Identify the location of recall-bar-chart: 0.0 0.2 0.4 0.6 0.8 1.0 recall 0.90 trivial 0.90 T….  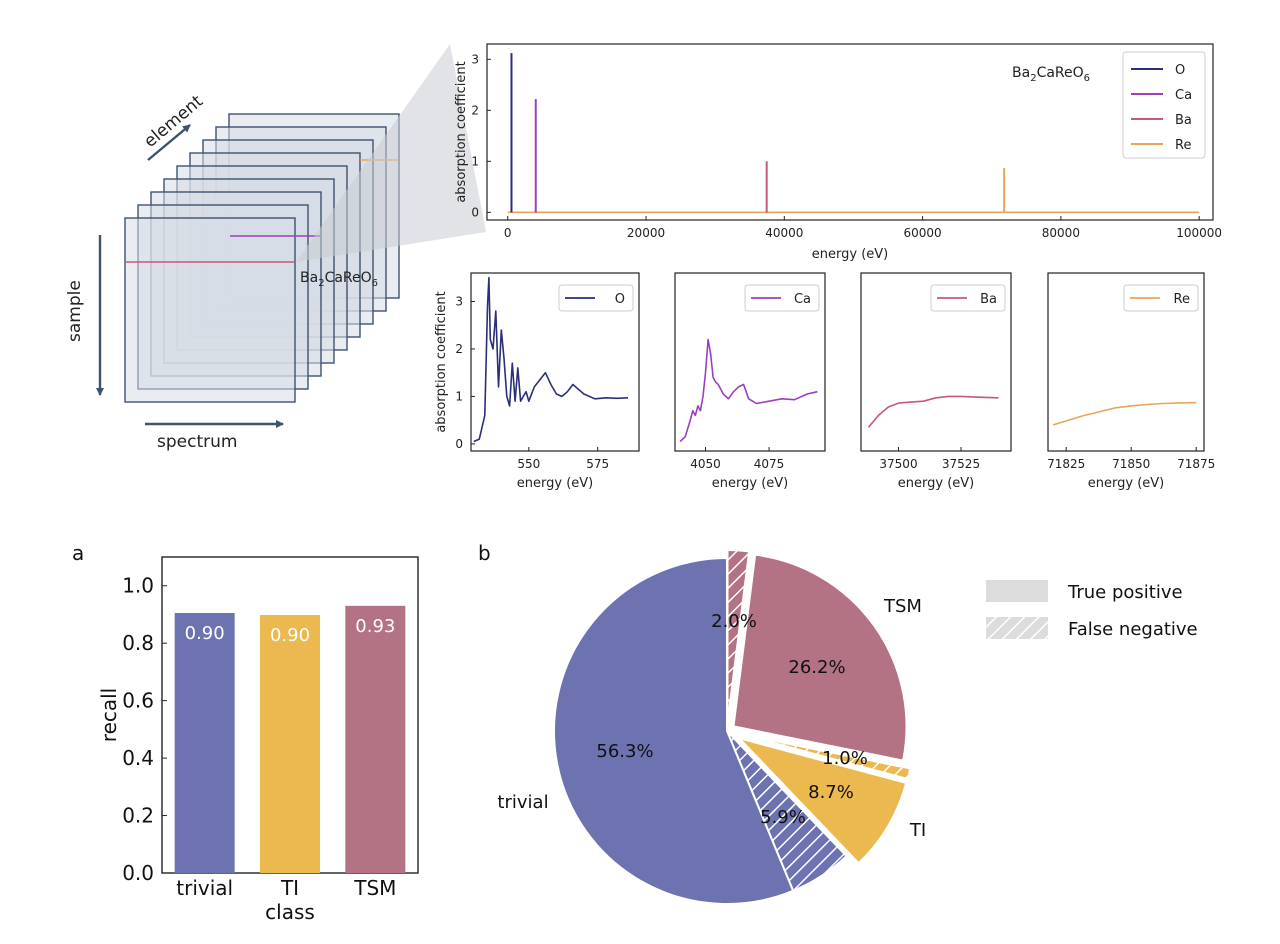
(258, 740).